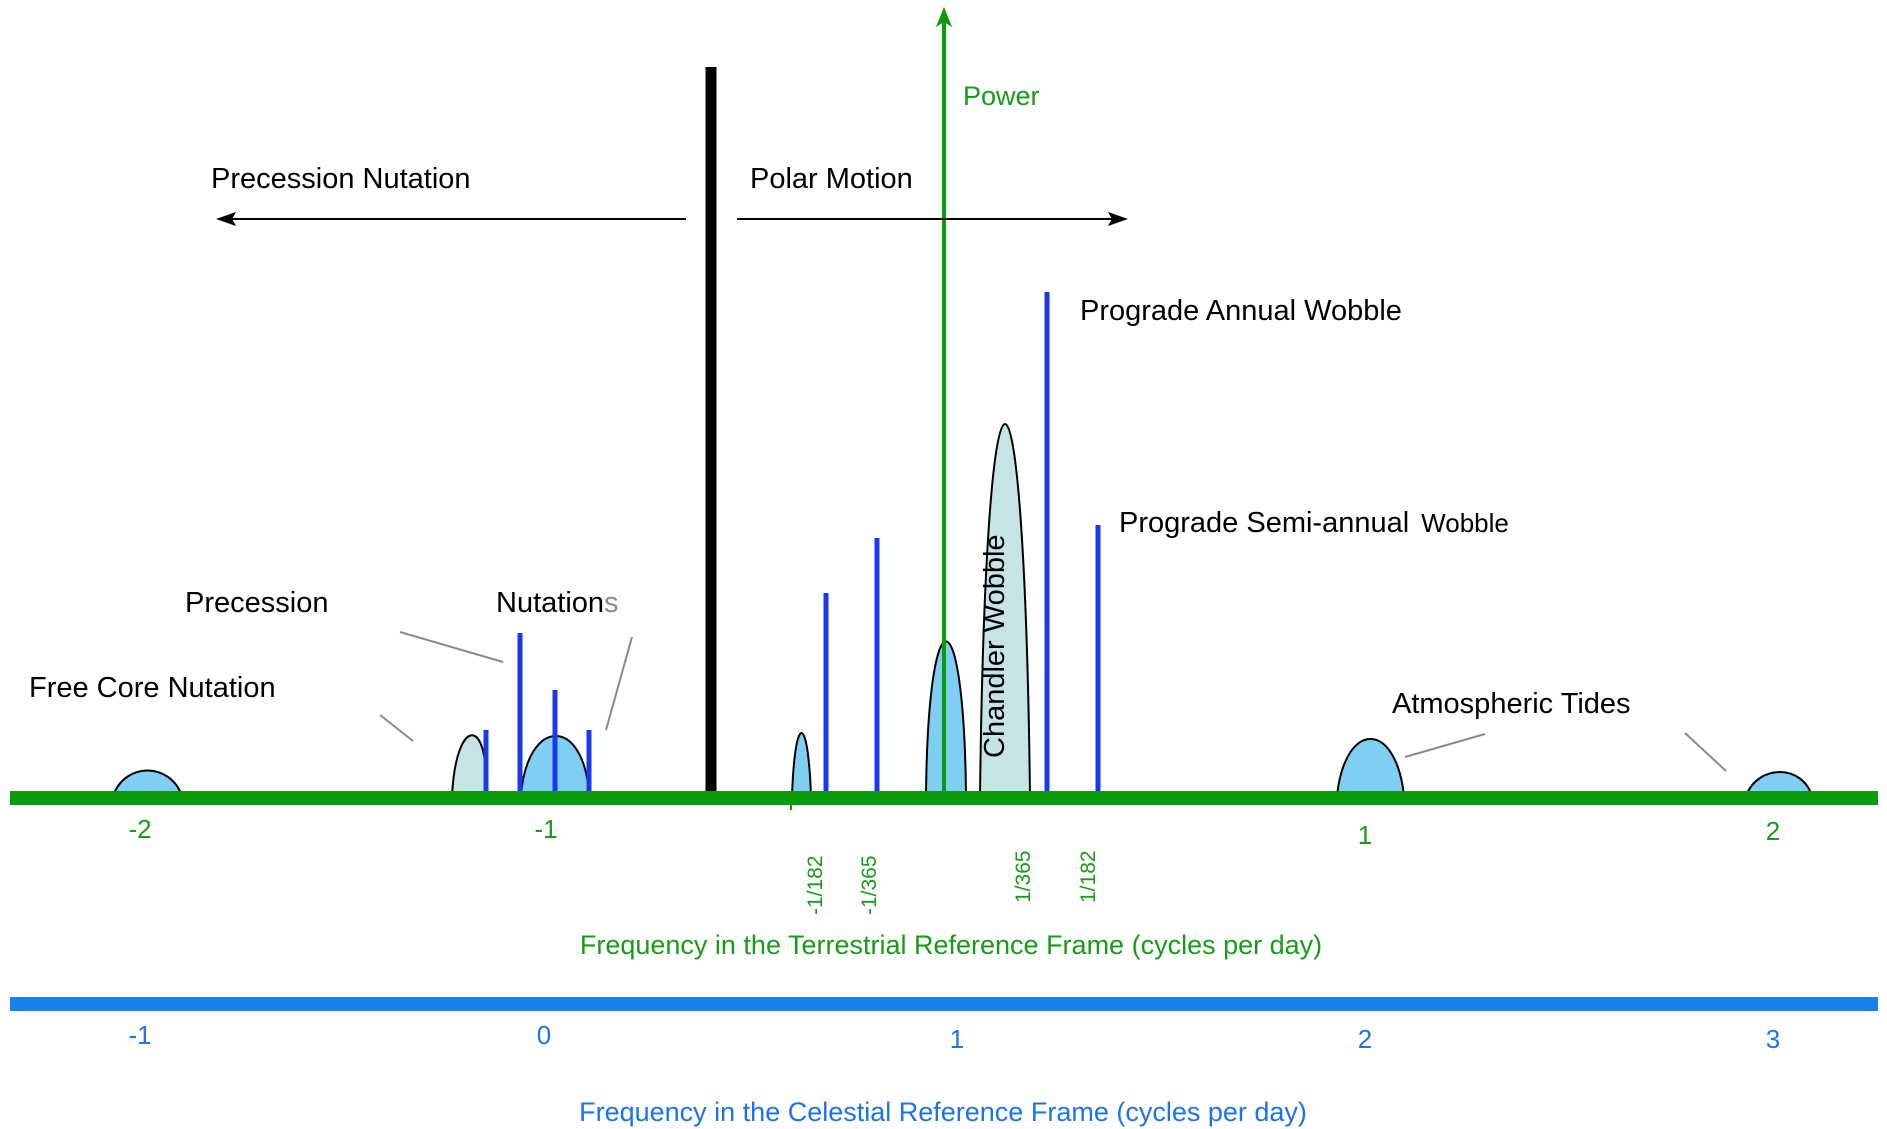 This screenshot has height=1129, width=1887. What do you see at coordinates (545, 829) in the screenshot?
I see `terrestrial-tick: -1` at bounding box center [545, 829].